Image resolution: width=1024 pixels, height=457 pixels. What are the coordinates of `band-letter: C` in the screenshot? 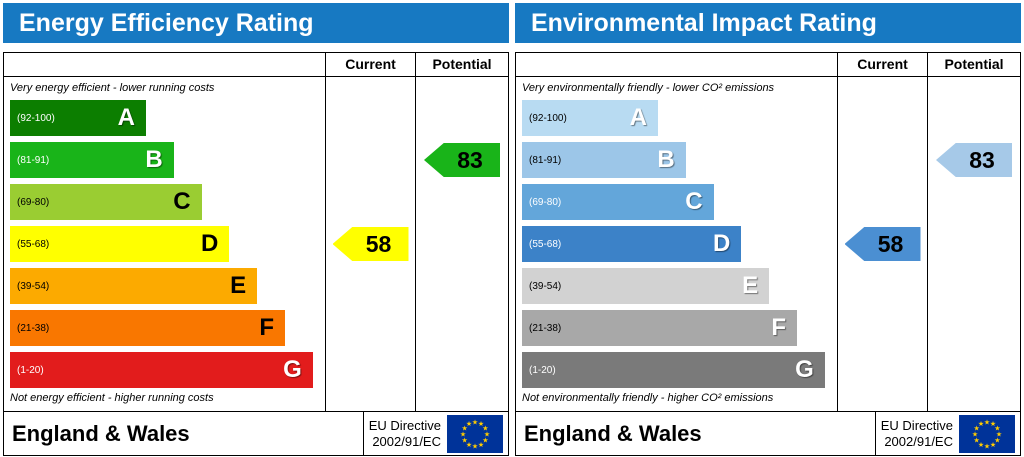 It's located at (694, 201).